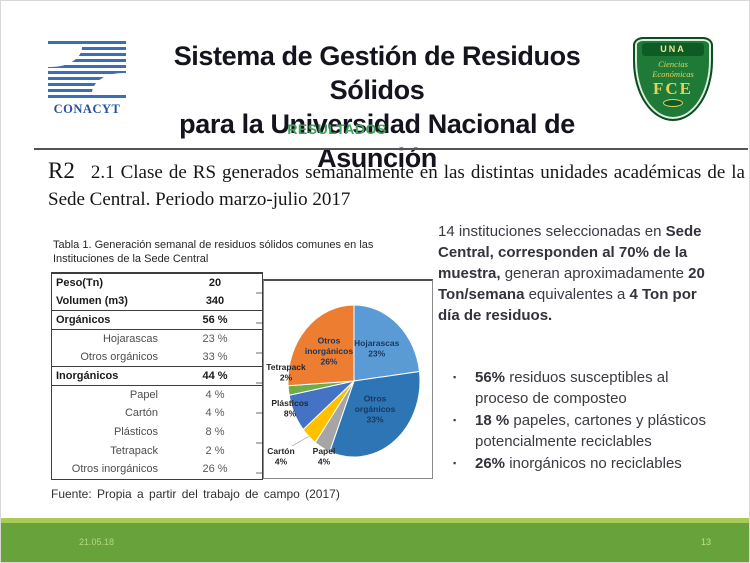 This screenshot has width=750, height=563. I want to click on row-value: 26 %, so click(215, 469).